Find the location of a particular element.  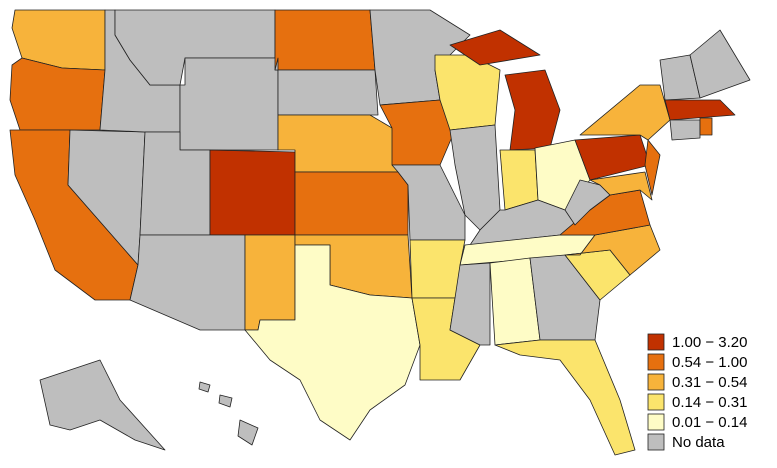

legend-label: 0.01 − 0.14 is located at coordinates (709, 422).